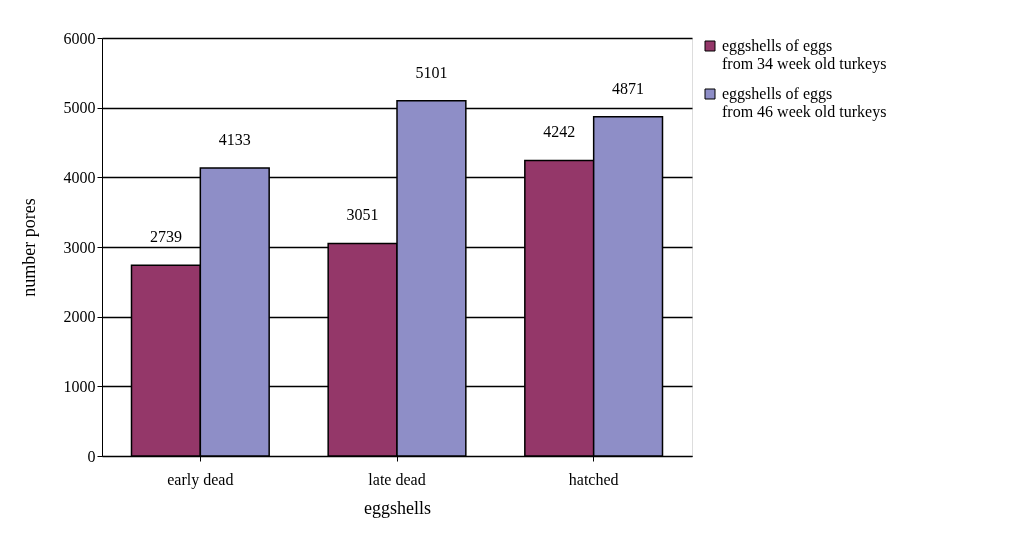 Image resolution: width=1036 pixels, height=539 pixels. I want to click on legend-label: eggshells of eggs from 46 week old turkeys, so click(804, 103).